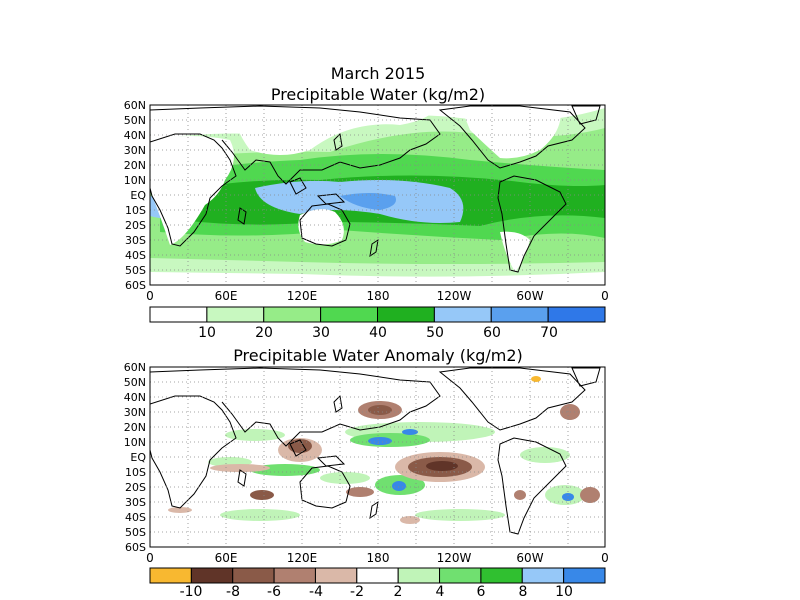 This screenshot has height=600, width=800. Describe the element at coordinates (242, 216) in the screenshot. I see `top-coast-madagascar` at that location.